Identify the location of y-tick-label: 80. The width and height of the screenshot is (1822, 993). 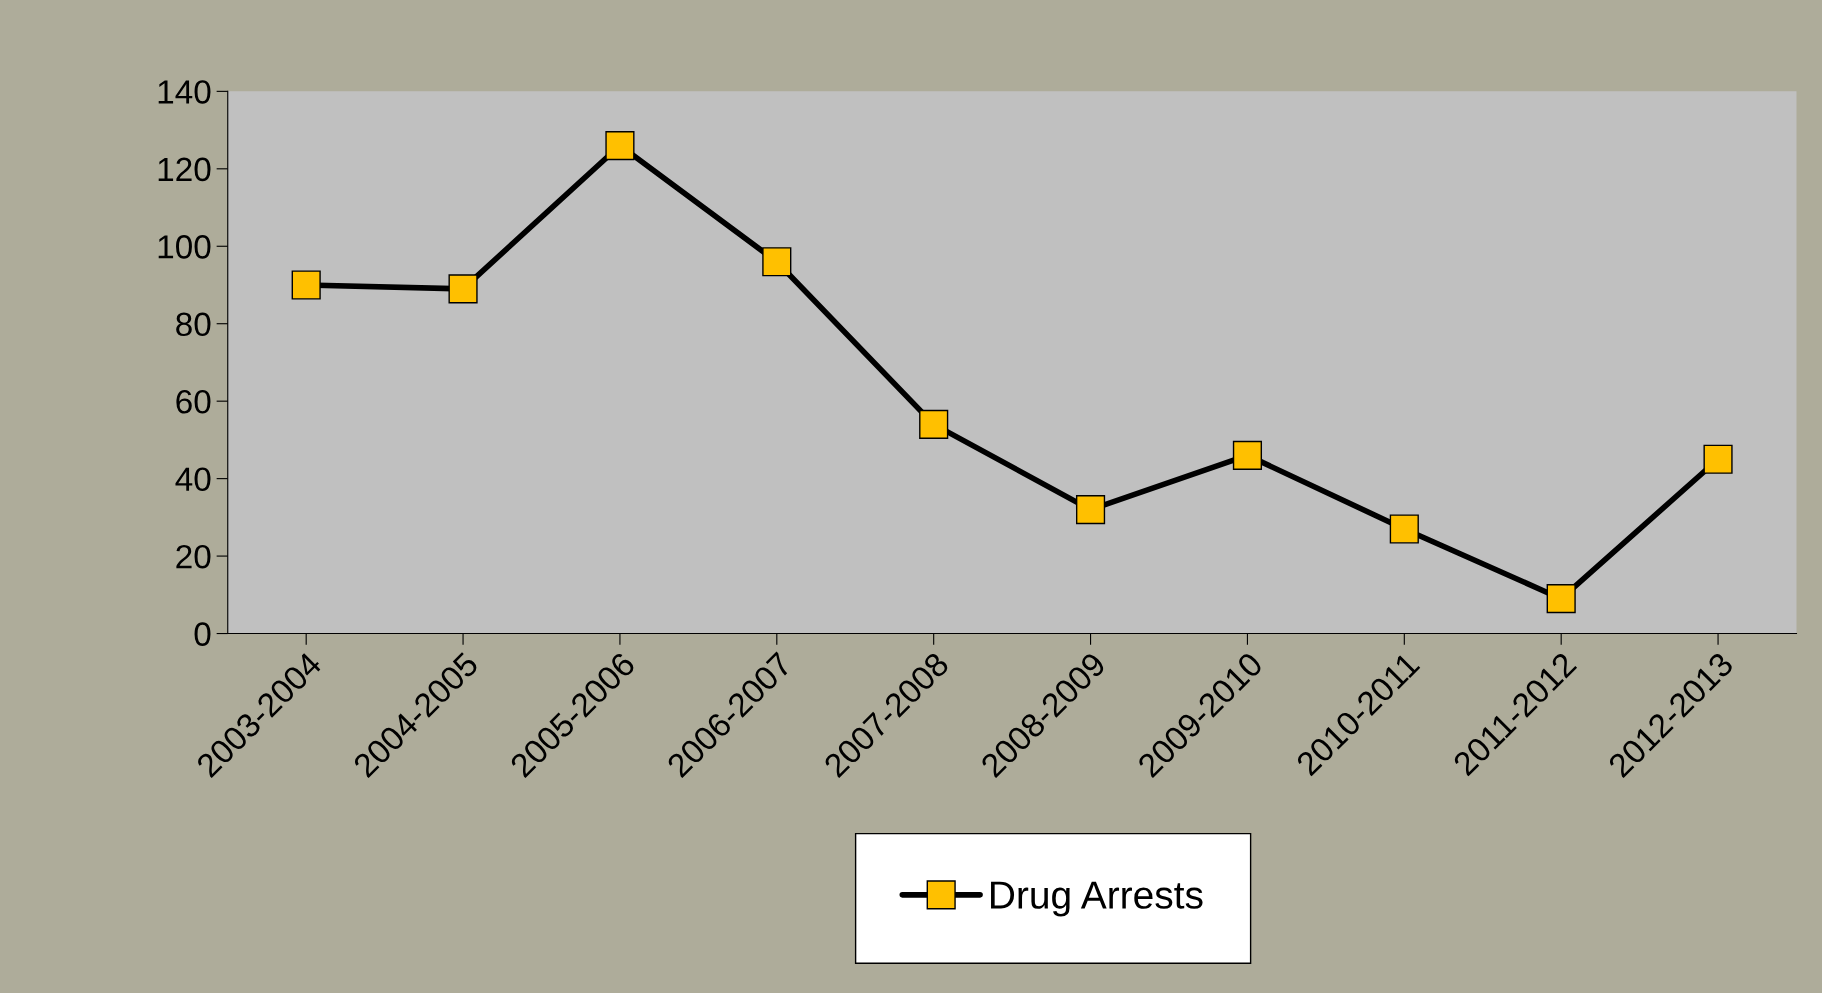
(193, 324).